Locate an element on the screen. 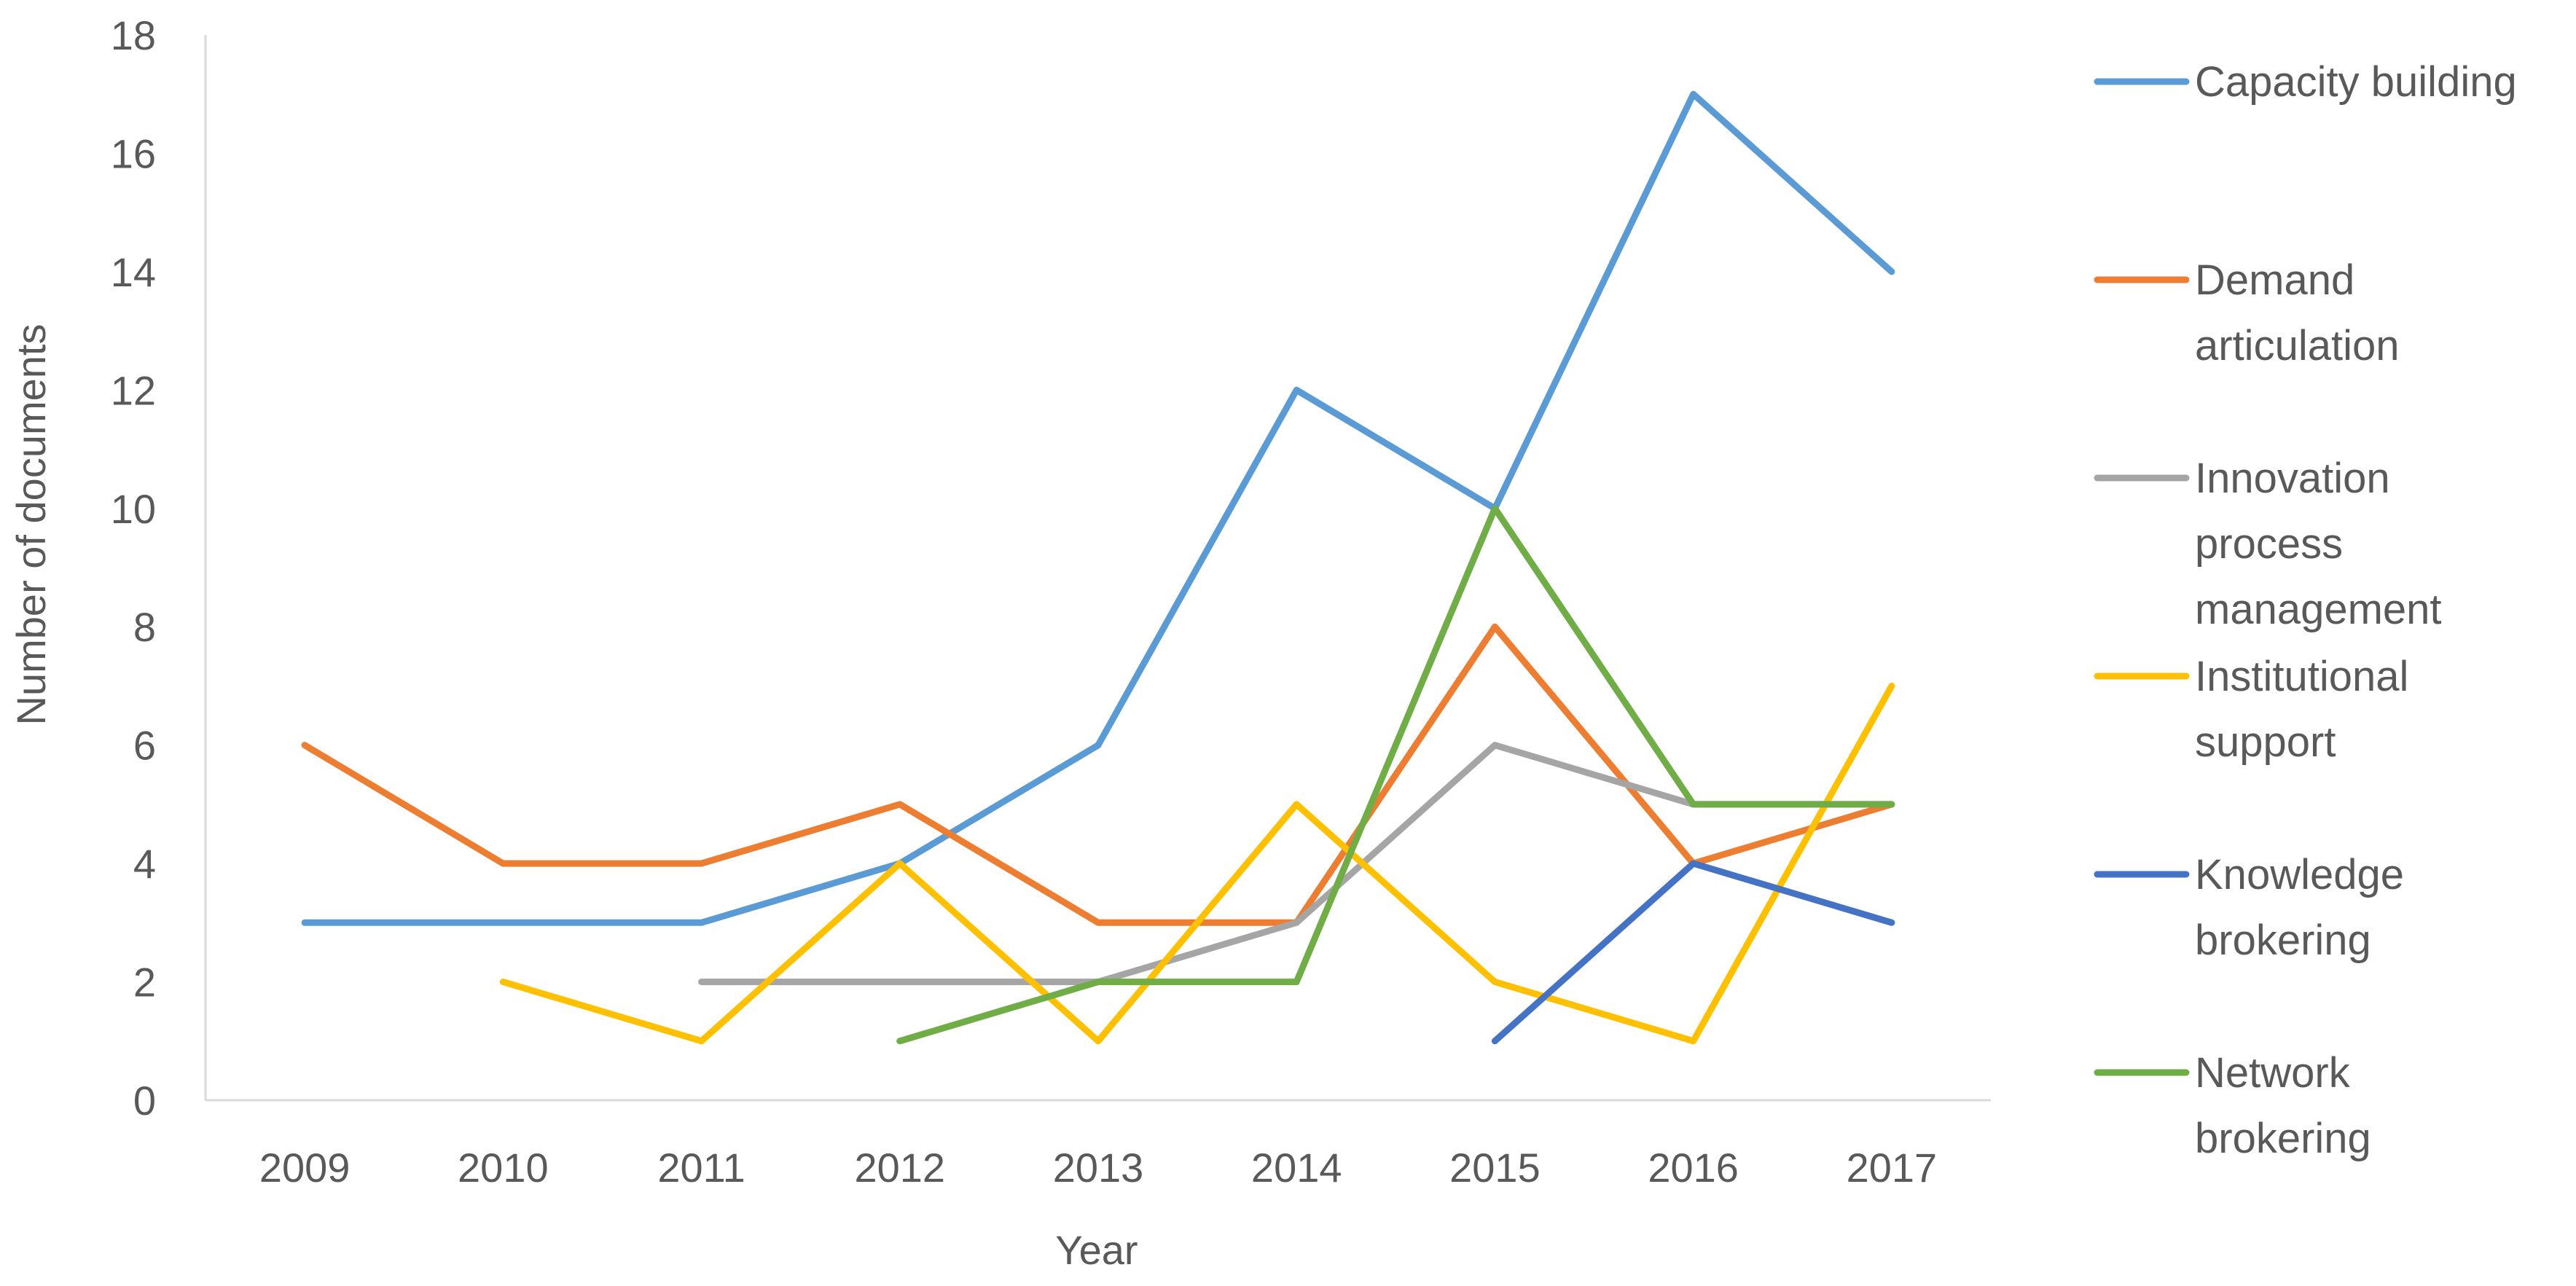 This screenshot has height=1286, width=2576. legend-item: Demand articulation is located at coordinates (2246, 312).